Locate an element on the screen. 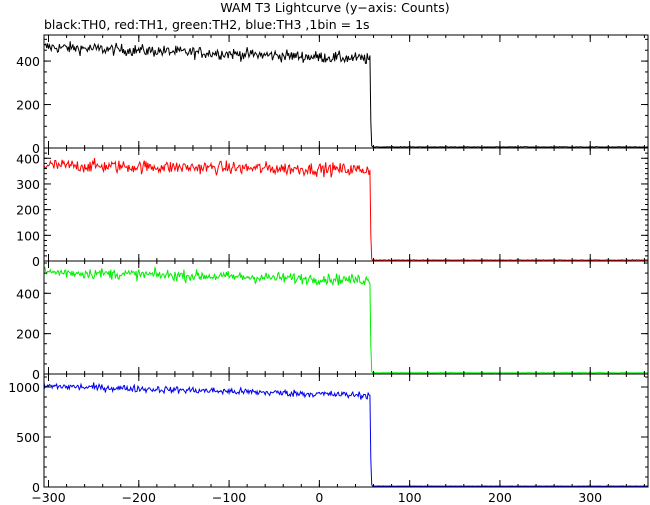 Image resolution: width=650 pixels, height=505 pixels. y-tick-label: 300 is located at coordinates (28, 184).